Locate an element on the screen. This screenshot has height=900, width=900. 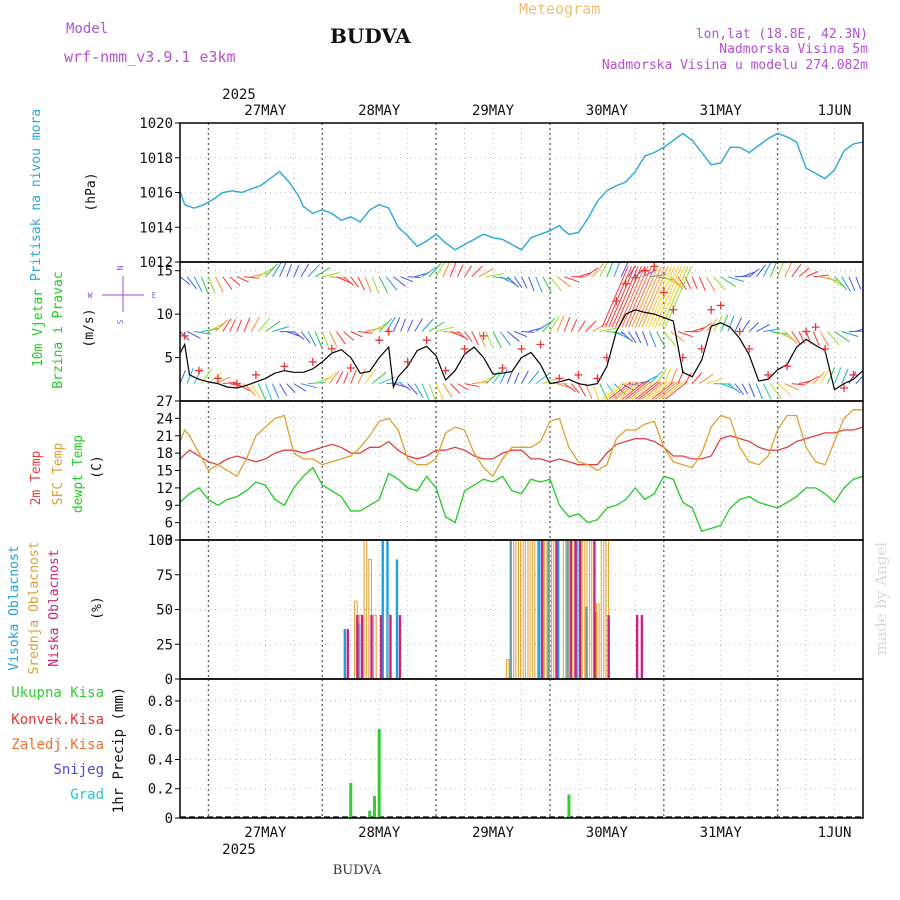
day-label-top: 29MAY is located at coordinates (493, 111).